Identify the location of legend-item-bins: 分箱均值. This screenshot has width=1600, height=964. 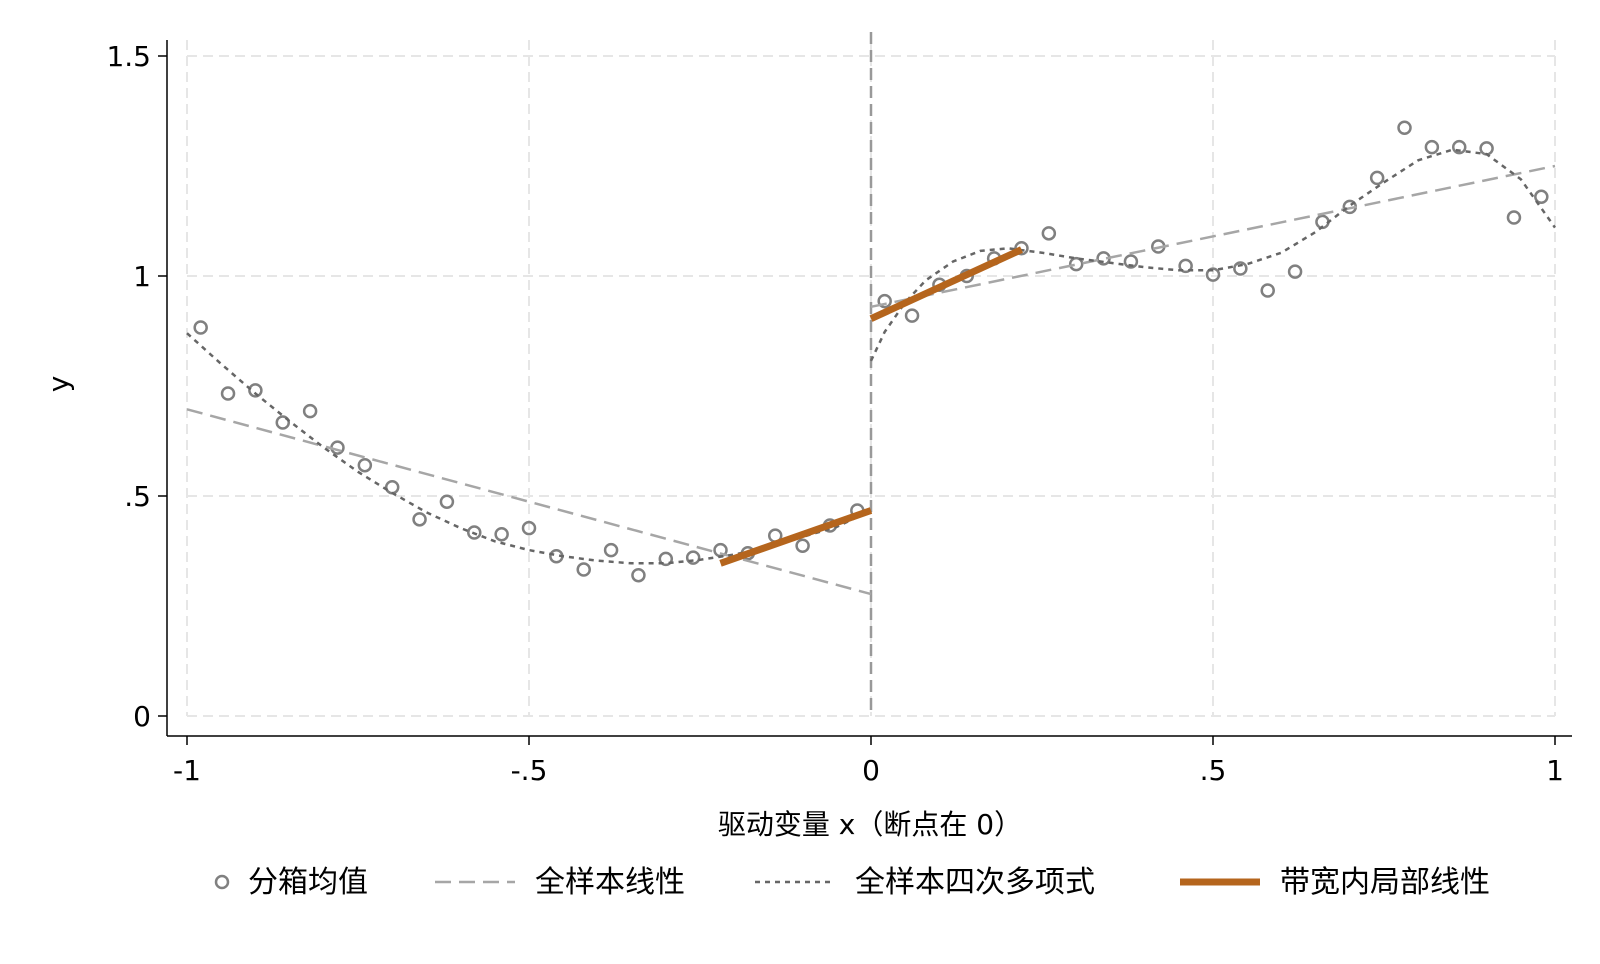
(291, 882).